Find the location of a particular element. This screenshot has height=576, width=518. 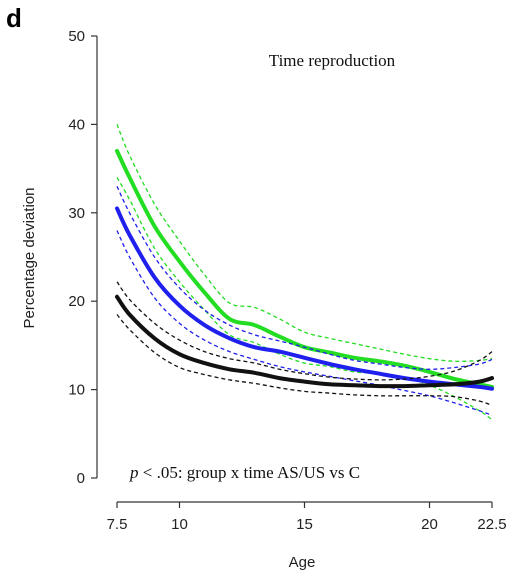

x-ticks: 7.5 10 15 20 22.5 is located at coordinates (307, 517).